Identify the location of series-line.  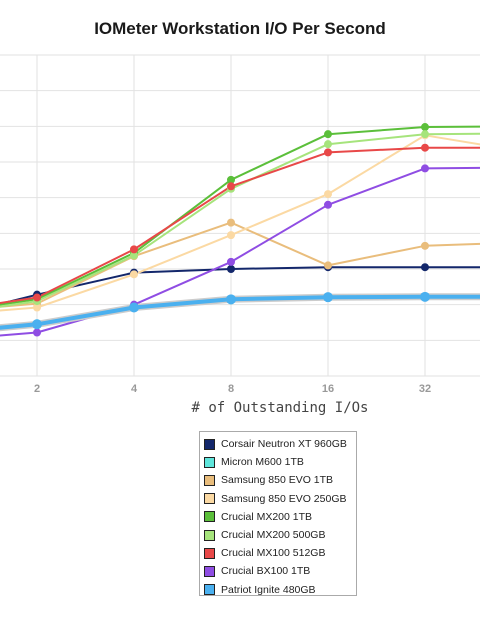
(240, 285).